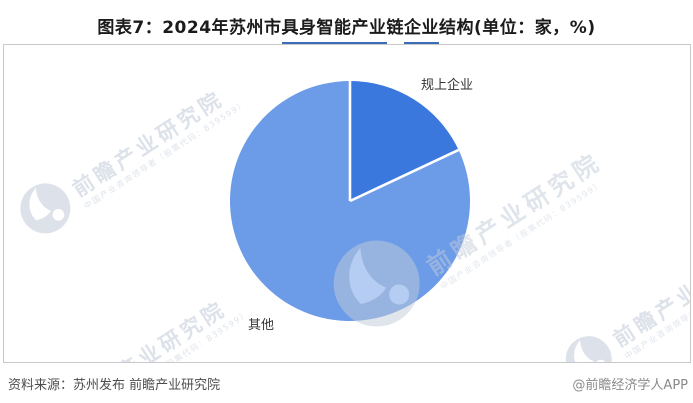 The width and height of the screenshot is (693, 403). I want to click on figure-title: 图表7：2024年苏州市具身智能产业链企业结构(单位：家，%), so click(346, 28).